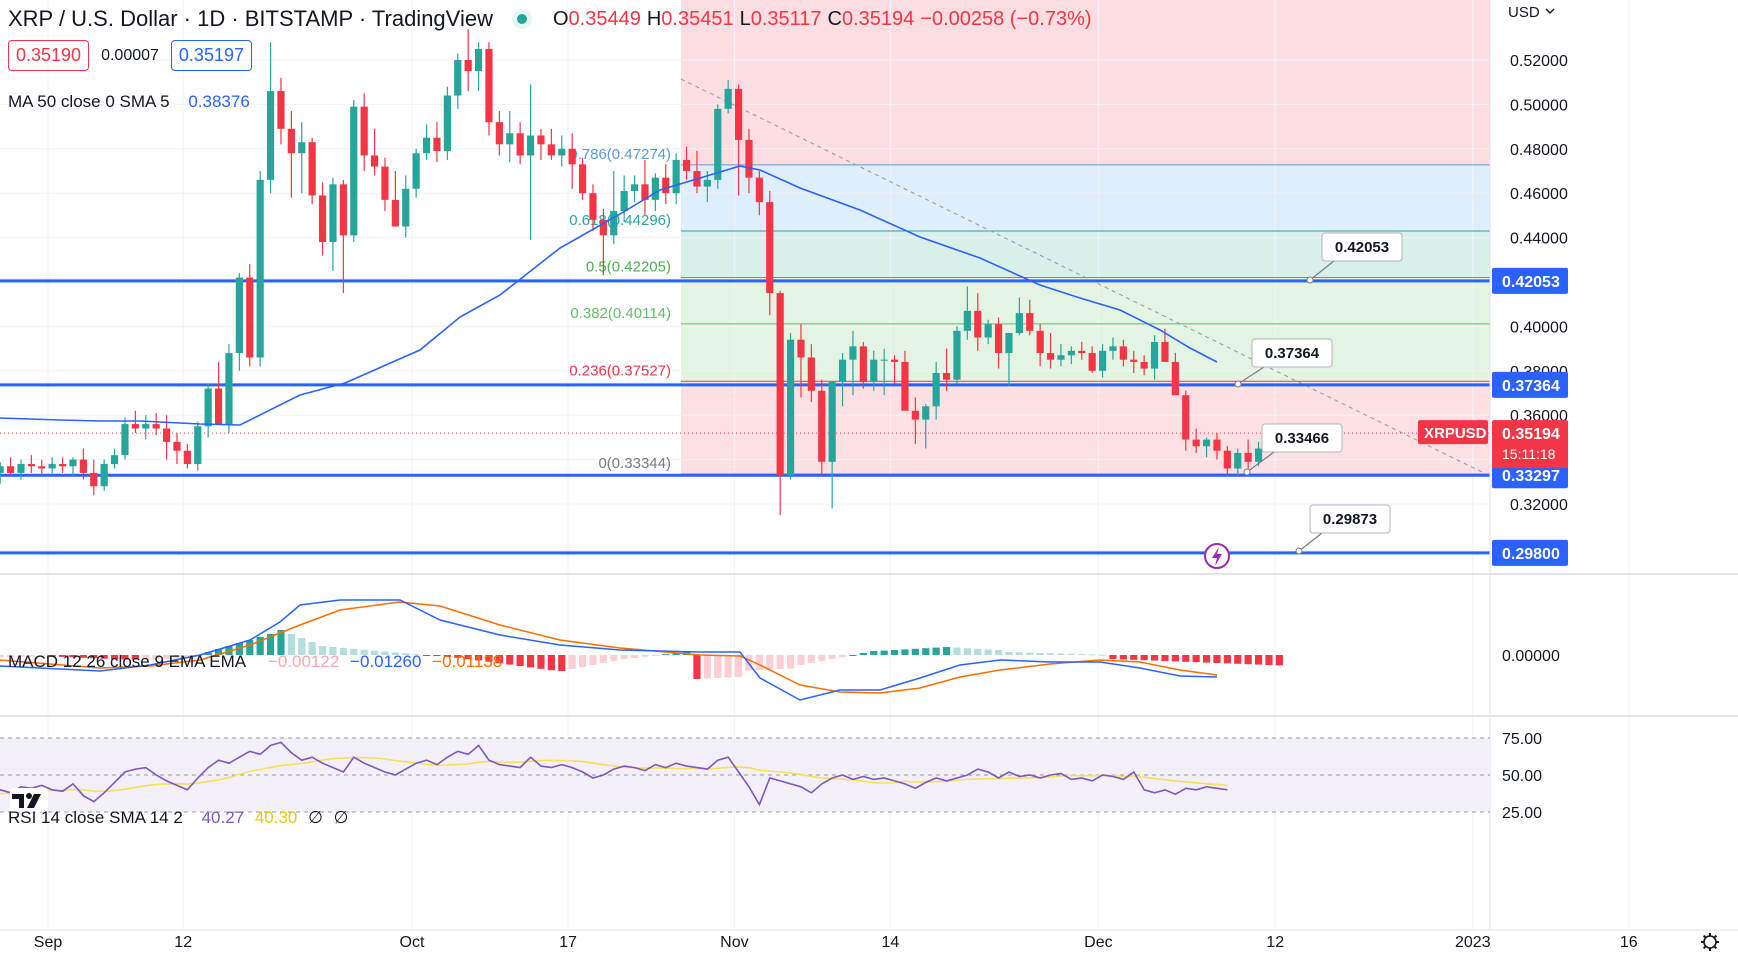 This screenshot has height=955, width=1738. Describe the element at coordinates (1524, 12) in the screenshot. I see `currency-label: USD` at that location.